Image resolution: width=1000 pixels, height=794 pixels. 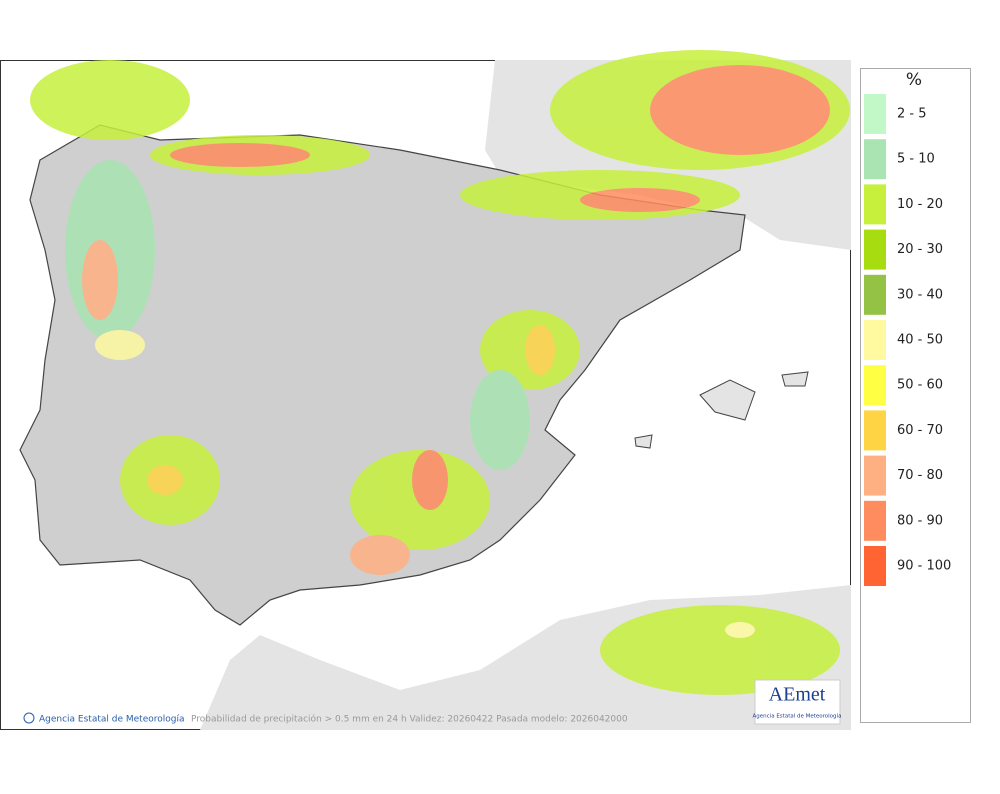 I want to click on logo: AEmet Agencia Estatal de Meteorología, so click(x=797, y=702).